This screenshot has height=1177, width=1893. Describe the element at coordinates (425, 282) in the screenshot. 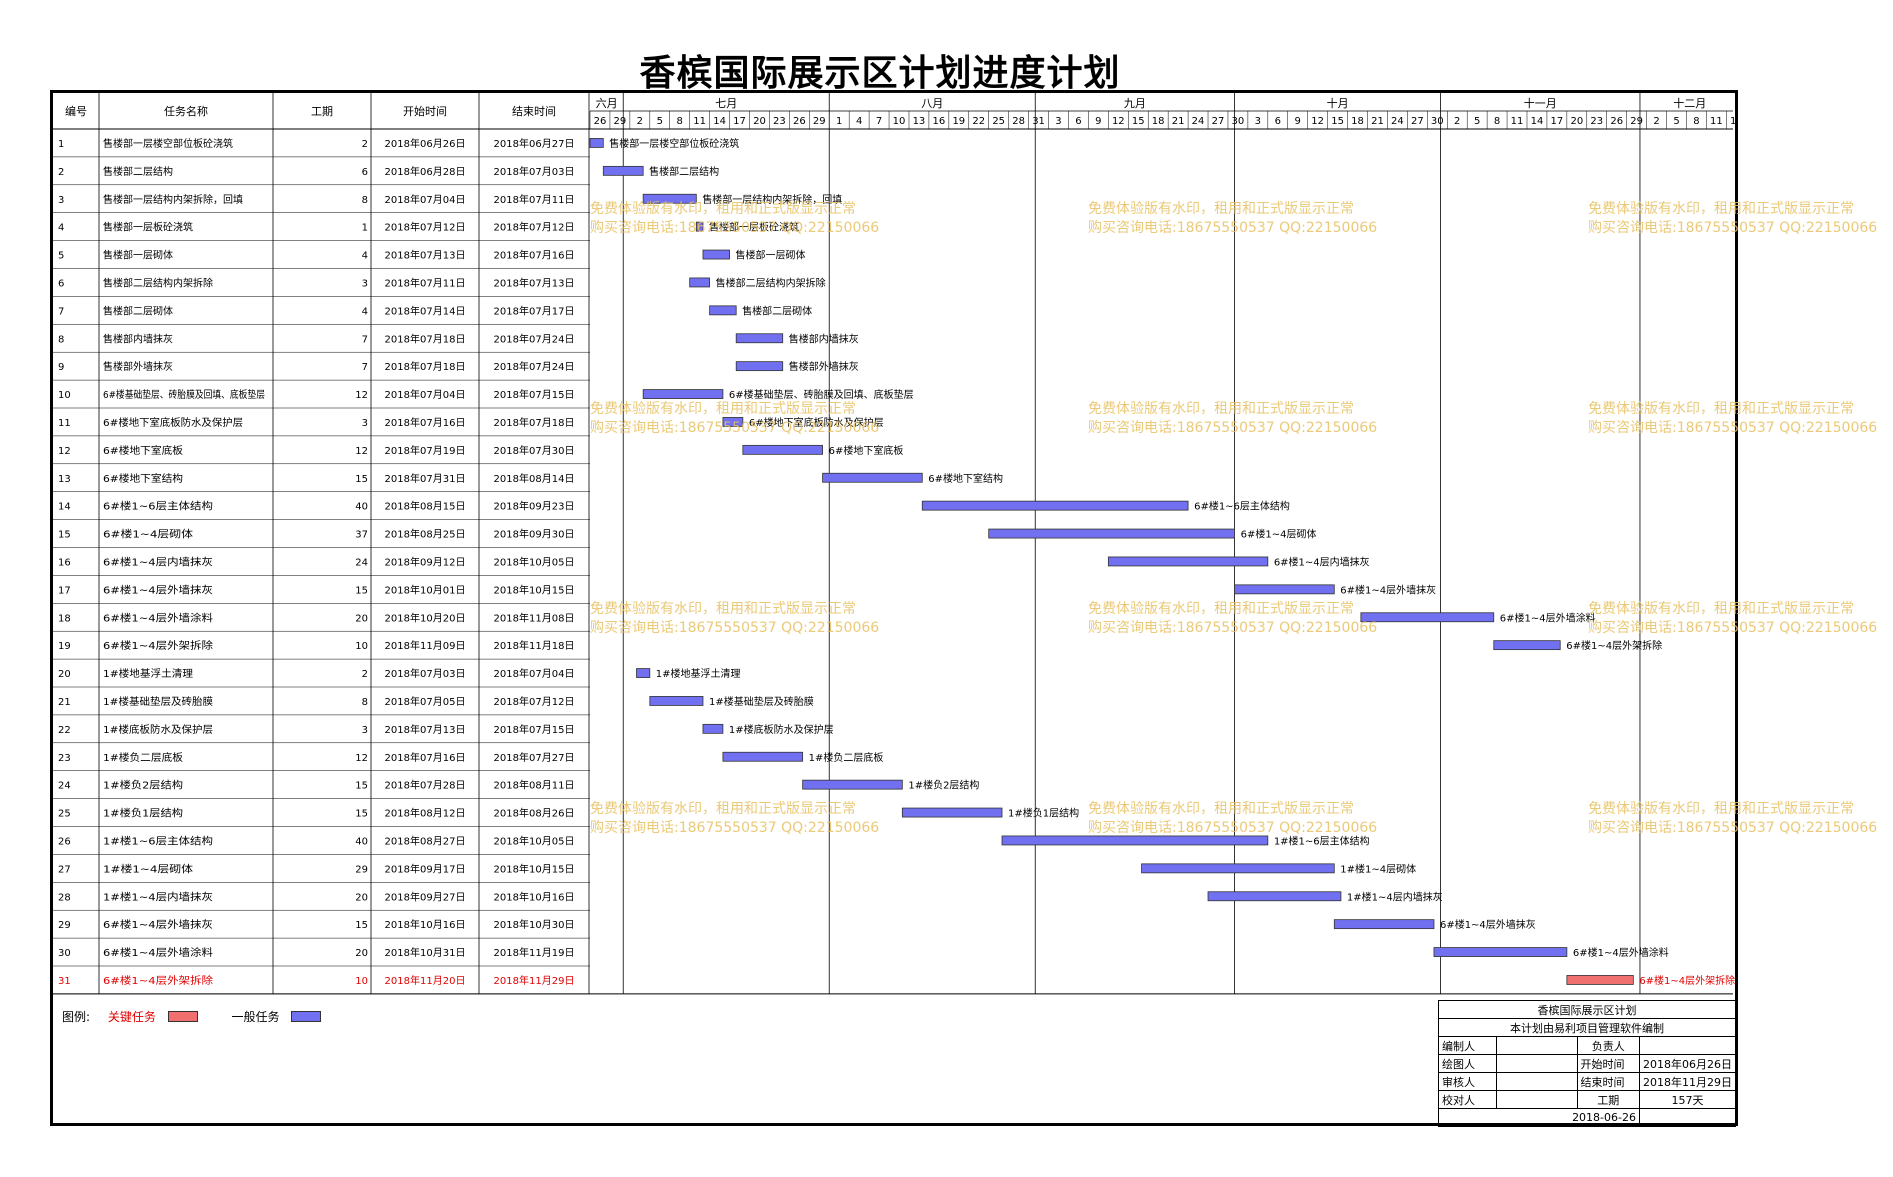

I see `task-start: 2018年07月11日` at that location.